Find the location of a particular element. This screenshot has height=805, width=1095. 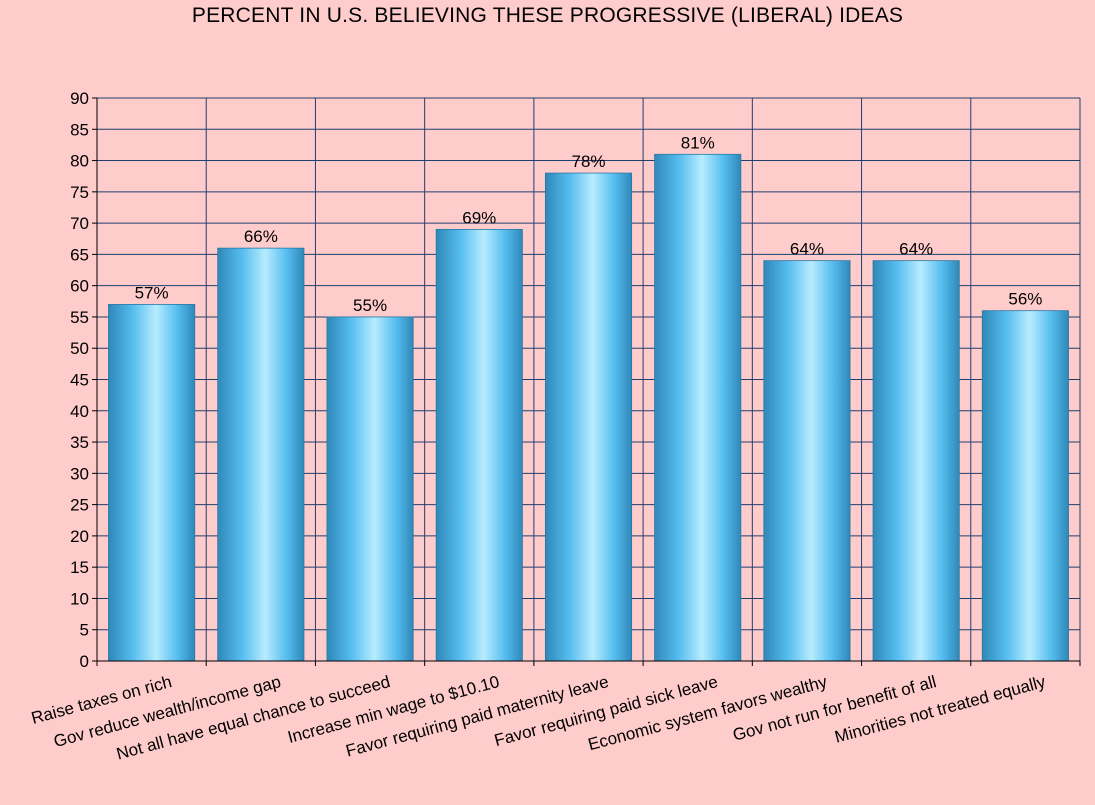

y-tick-label: 60 is located at coordinates (79, 286).